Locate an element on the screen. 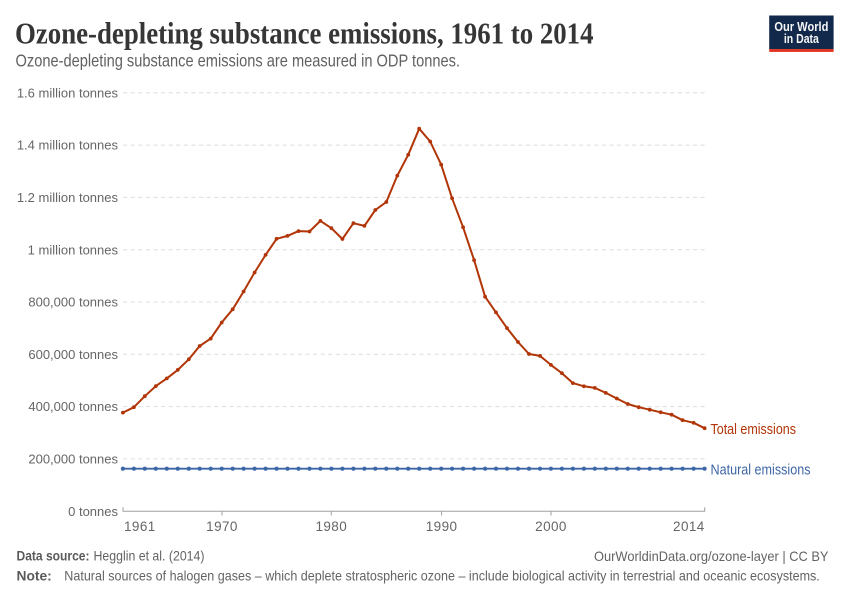 The height and width of the screenshot is (600, 850). svg-text: 1990 is located at coordinates (442, 526).